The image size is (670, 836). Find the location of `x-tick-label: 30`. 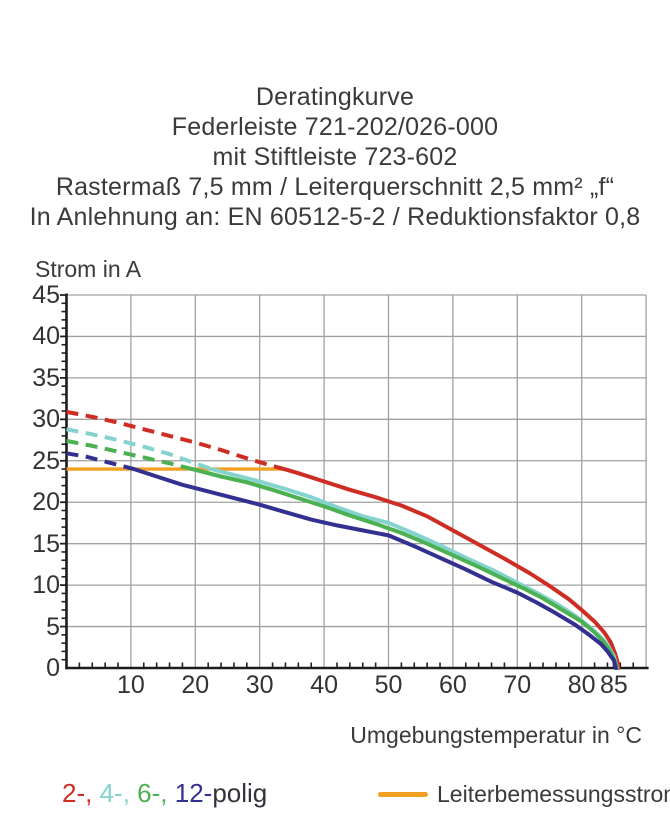

x-tick-label: 30 is located at coordinates (259, 685).